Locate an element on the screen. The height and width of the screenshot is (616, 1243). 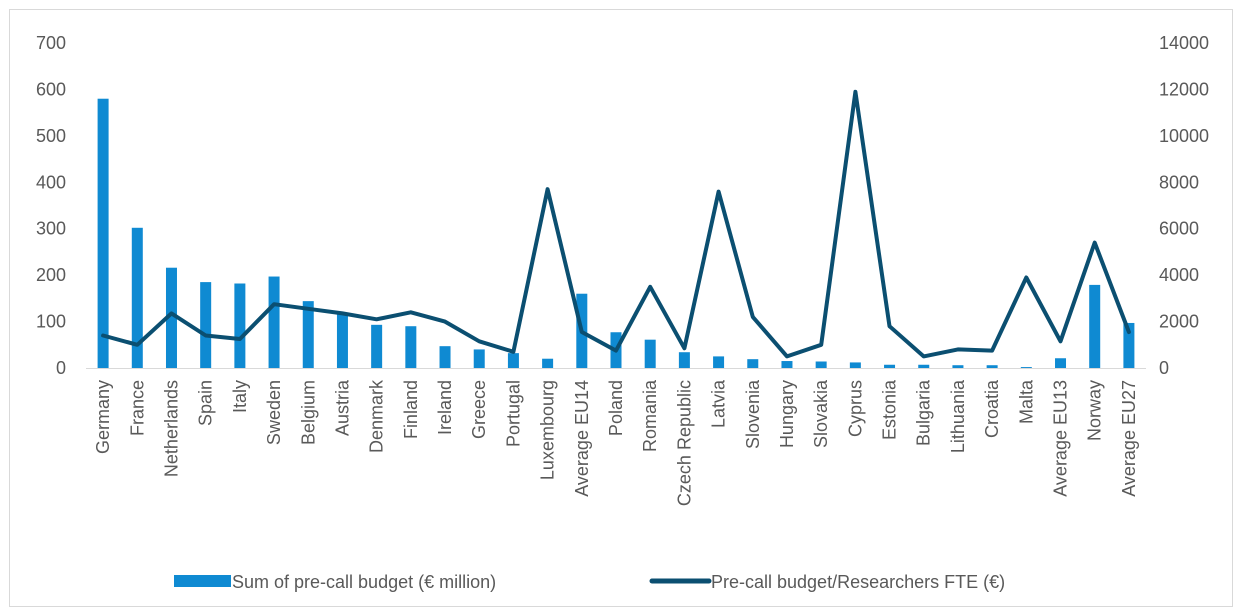
left-tick-label: 0 is located at coordinates (61, 368).